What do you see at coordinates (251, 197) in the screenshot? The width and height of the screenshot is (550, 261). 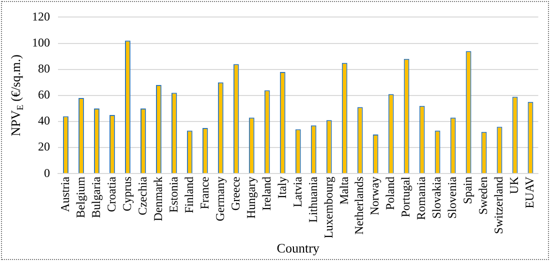 I see `x-tick-label: Hungary` at bounding box center [251, 197].